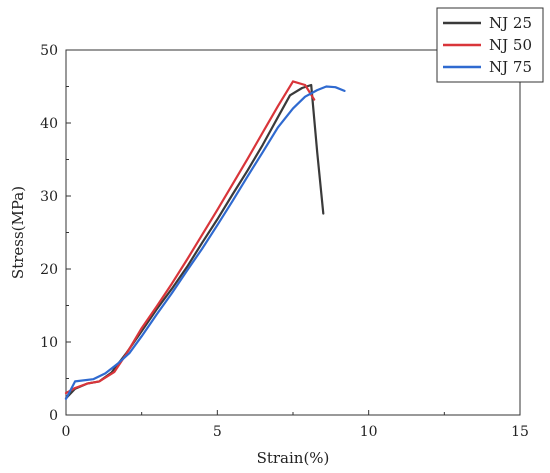 The height and width of the screenshot is (473, 550). What do you see at coordinates (66, 432) in the screenshot?
I see `x-tick-label: 0` at bounding box center [66, 432].